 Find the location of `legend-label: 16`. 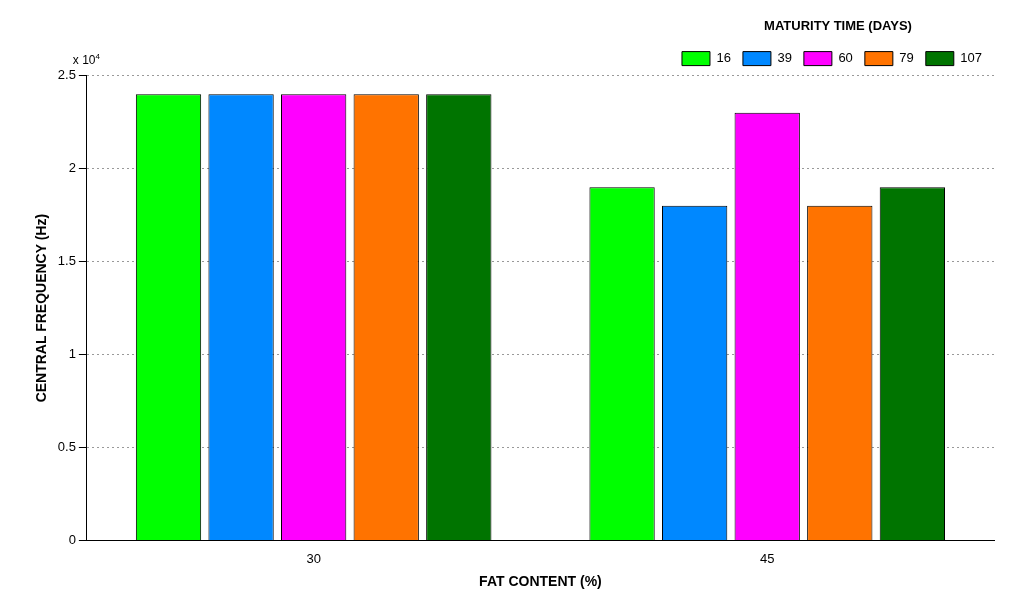

legend-label: 16 is located at coordinates (723, 58).